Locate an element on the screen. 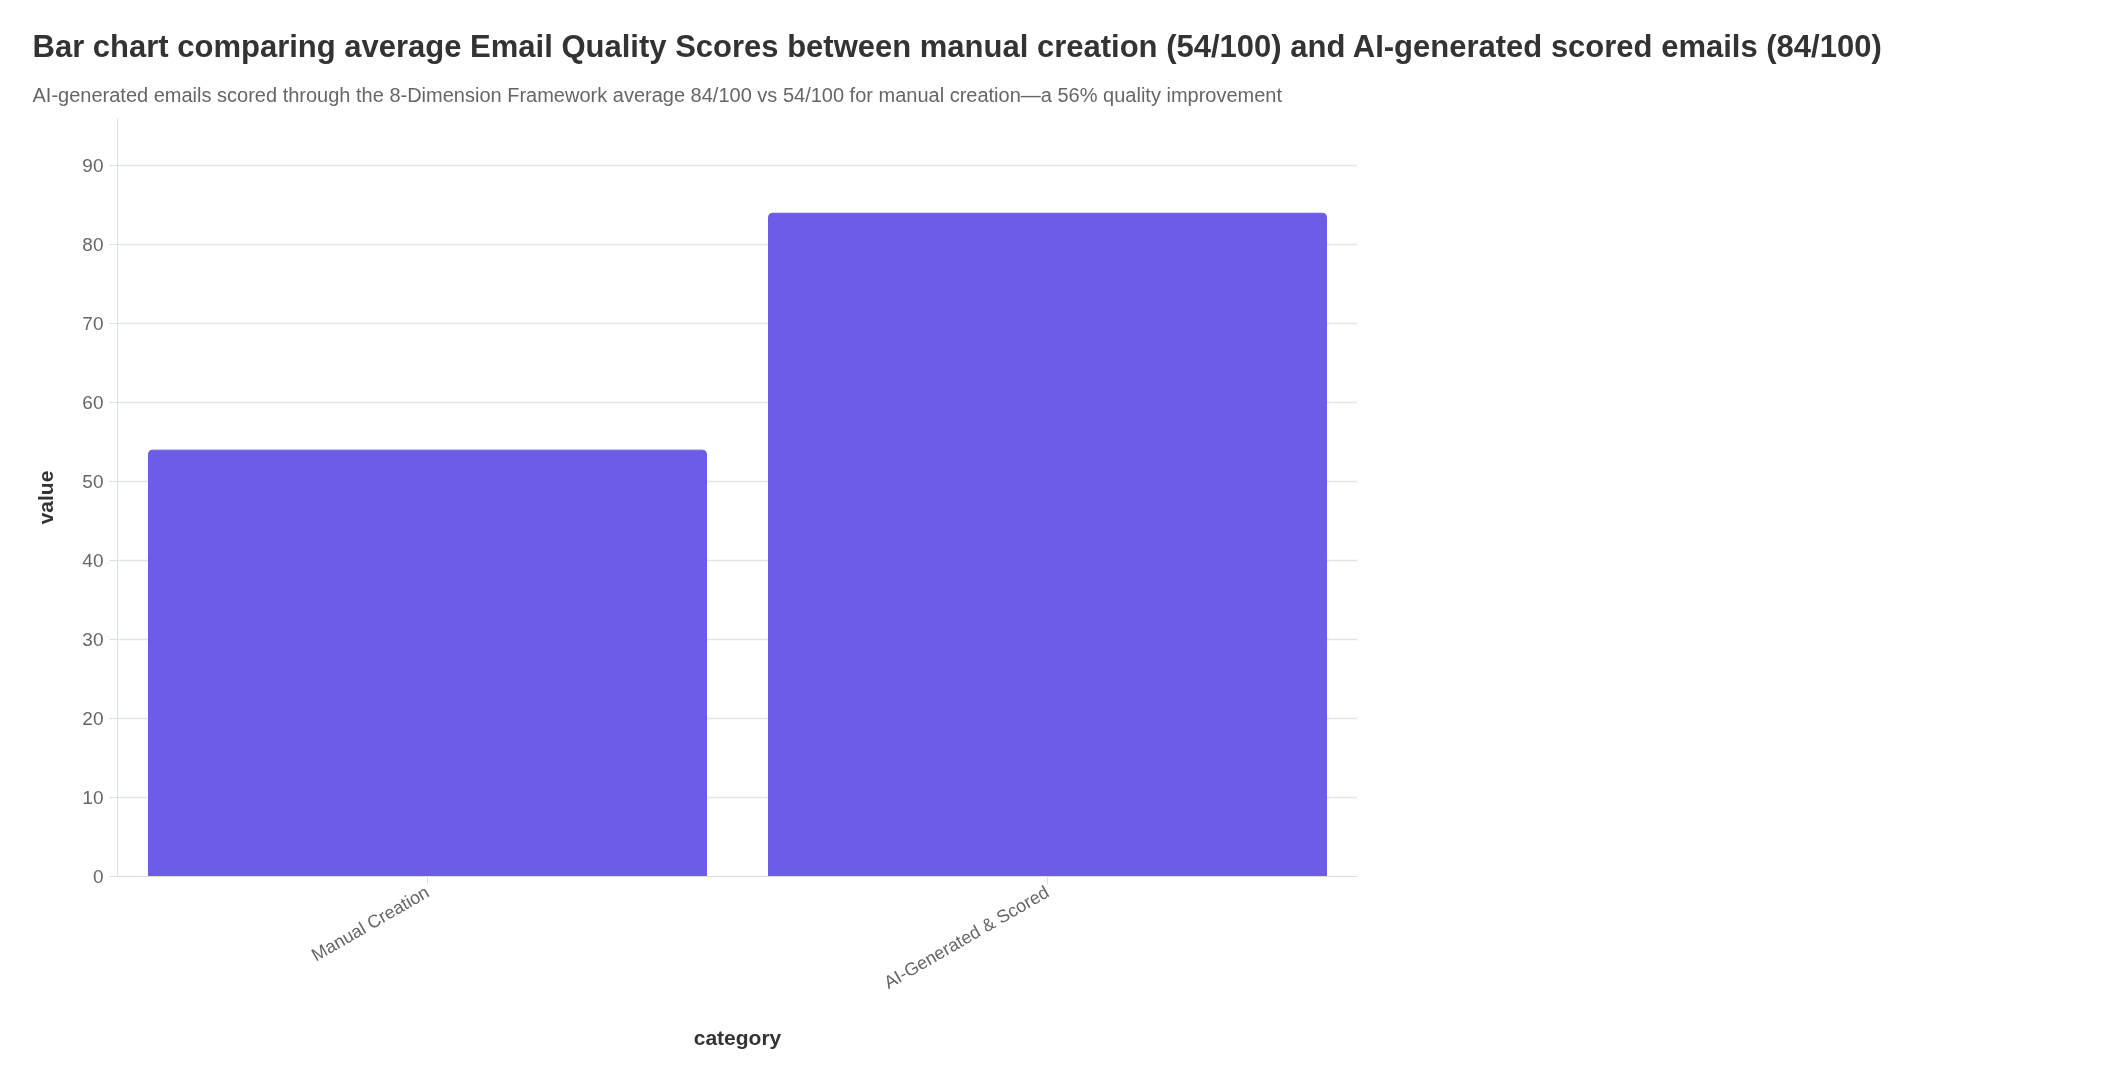 This screenshot has width=2110, height=1080. chart-subtitle: AI-generated emails scored through the 8-Dimension Framework average 84/100 vs 54/100 for manual creation—a 56% quality improvement is located at coordinates (657, 94).